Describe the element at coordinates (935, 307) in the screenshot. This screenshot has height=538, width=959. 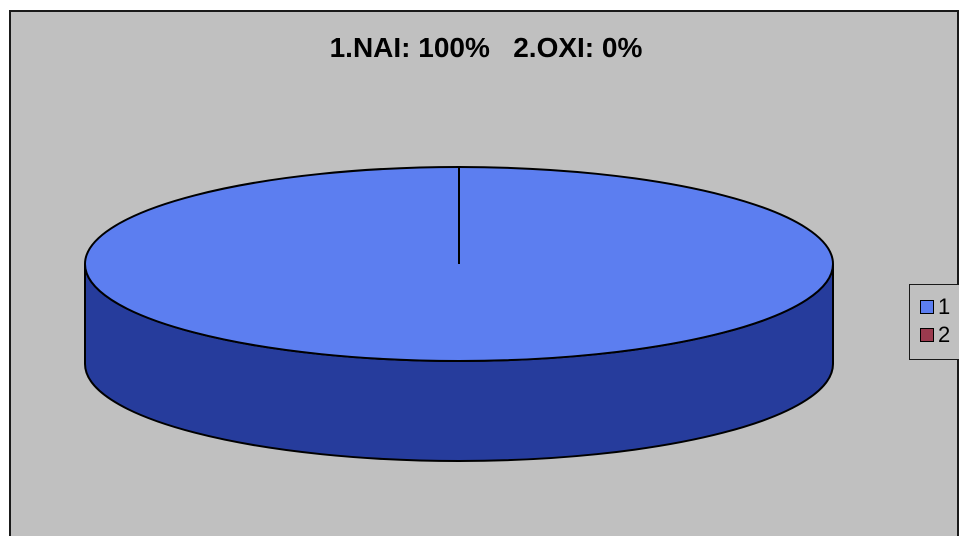
I see `legend-item-1: 1` at that location.